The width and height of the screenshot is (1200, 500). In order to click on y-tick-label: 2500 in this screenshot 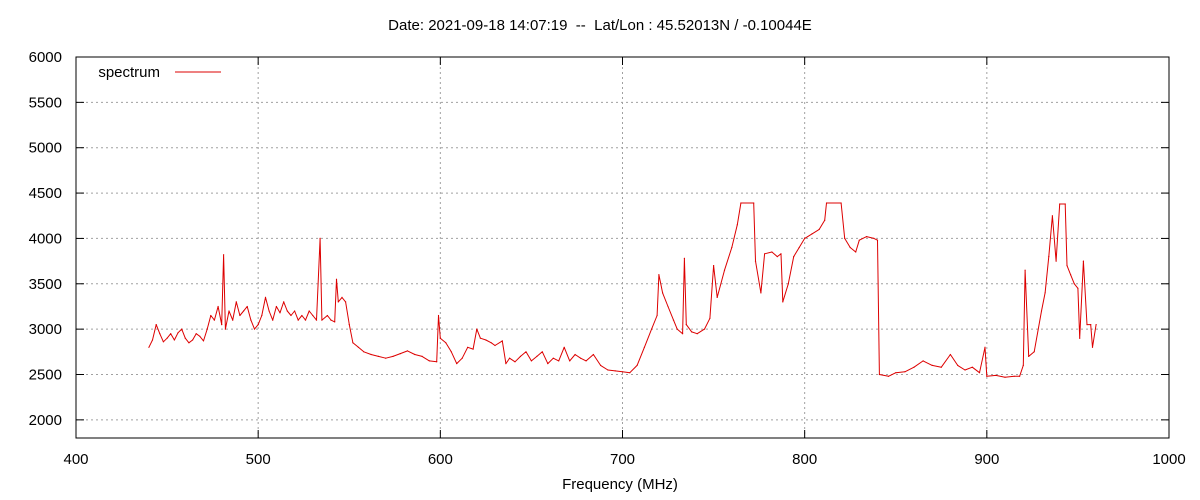, I will do `click(45, 375)`.